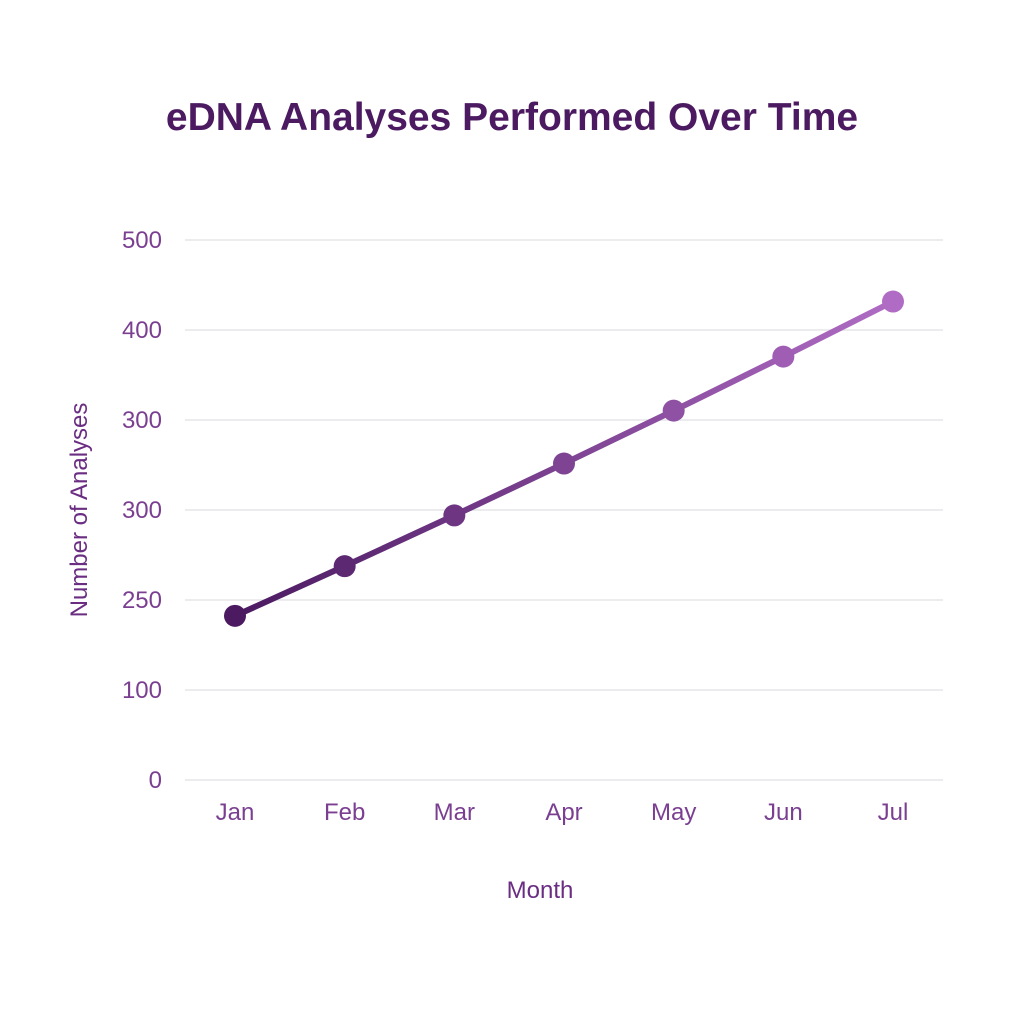 This screenshot has width=1024, height=1024. What do you see at coordinates (783, 812) in the screenshot?
I see `x-tick-label: Jun` at bounding box center [783, 812].